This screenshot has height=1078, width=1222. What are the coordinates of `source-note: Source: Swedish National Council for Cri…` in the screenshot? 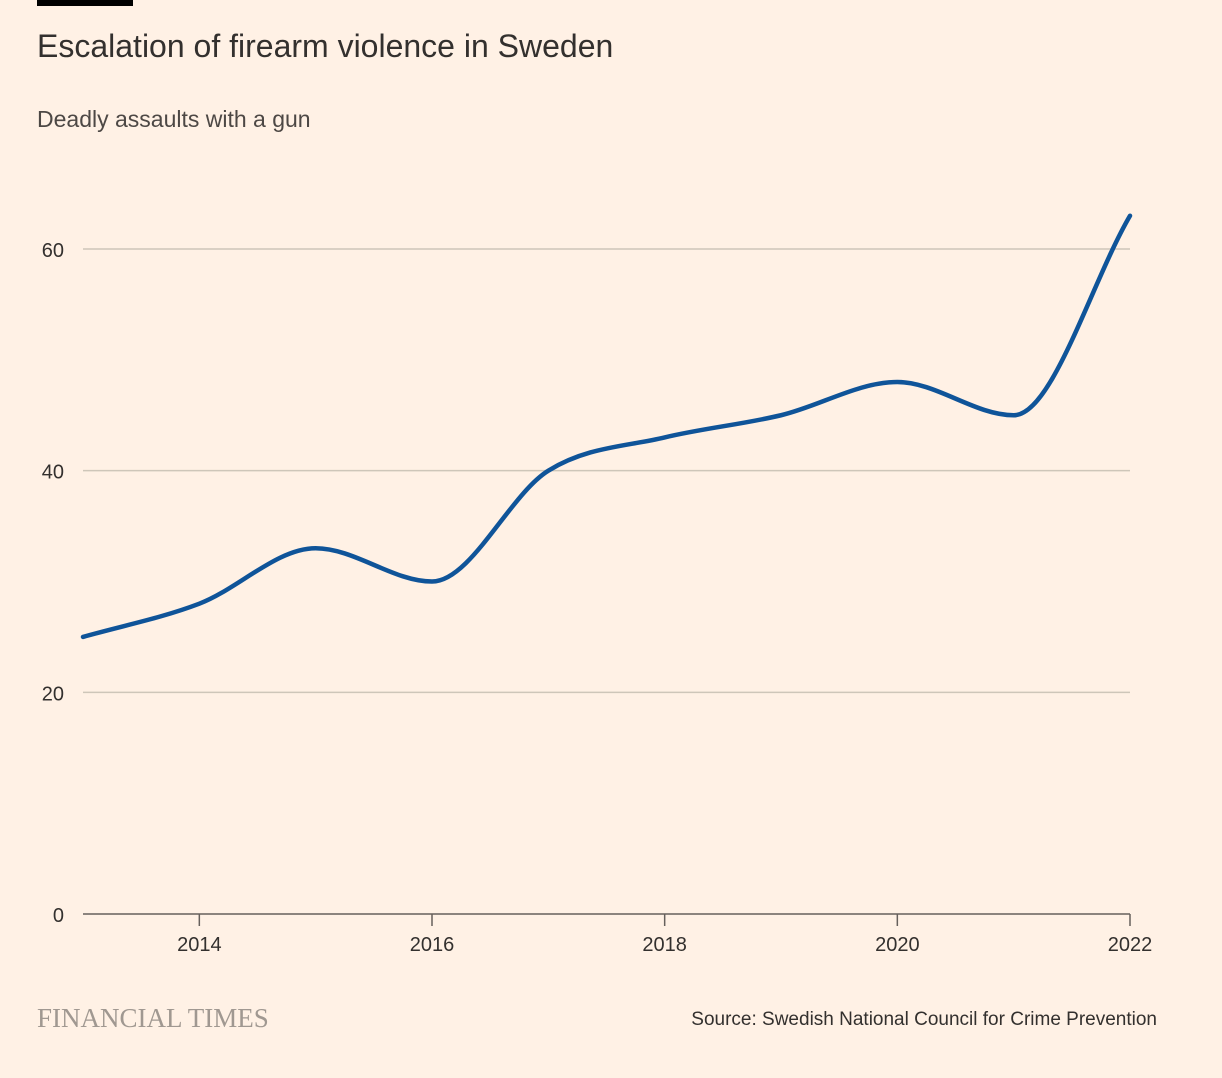 It's located at (924, 1019).